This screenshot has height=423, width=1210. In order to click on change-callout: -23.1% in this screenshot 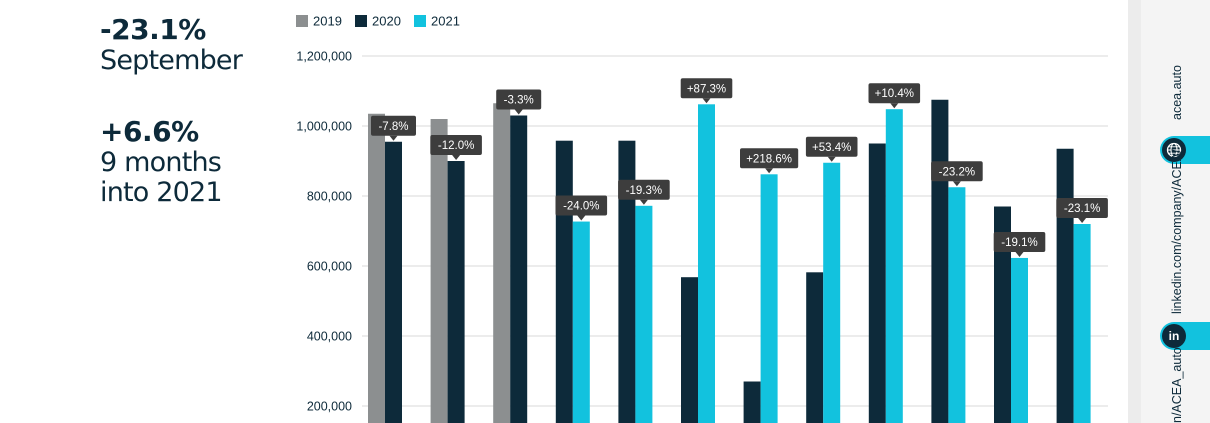, I will do `click(1082, 210)`.